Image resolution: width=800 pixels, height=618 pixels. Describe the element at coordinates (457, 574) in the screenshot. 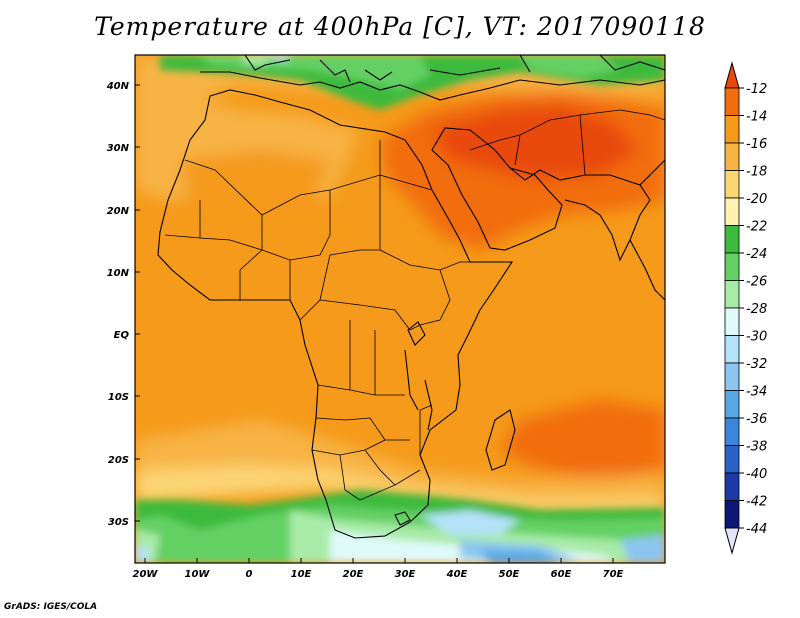

I see `lon-label: 40E` at that location.